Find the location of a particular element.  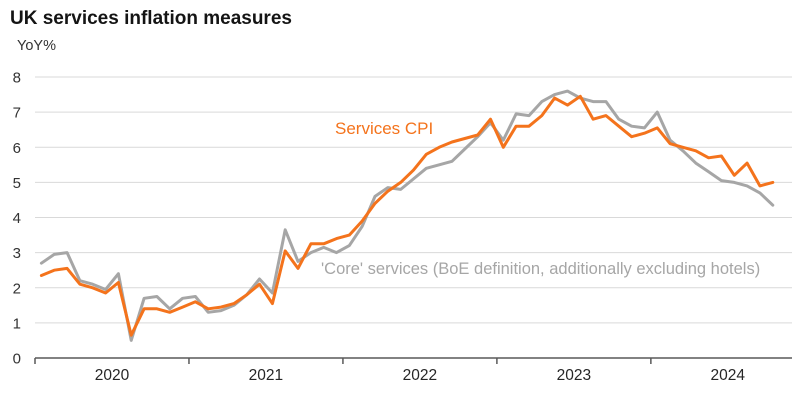

y-tick-label: 0 is located at coordinates (17, 359).